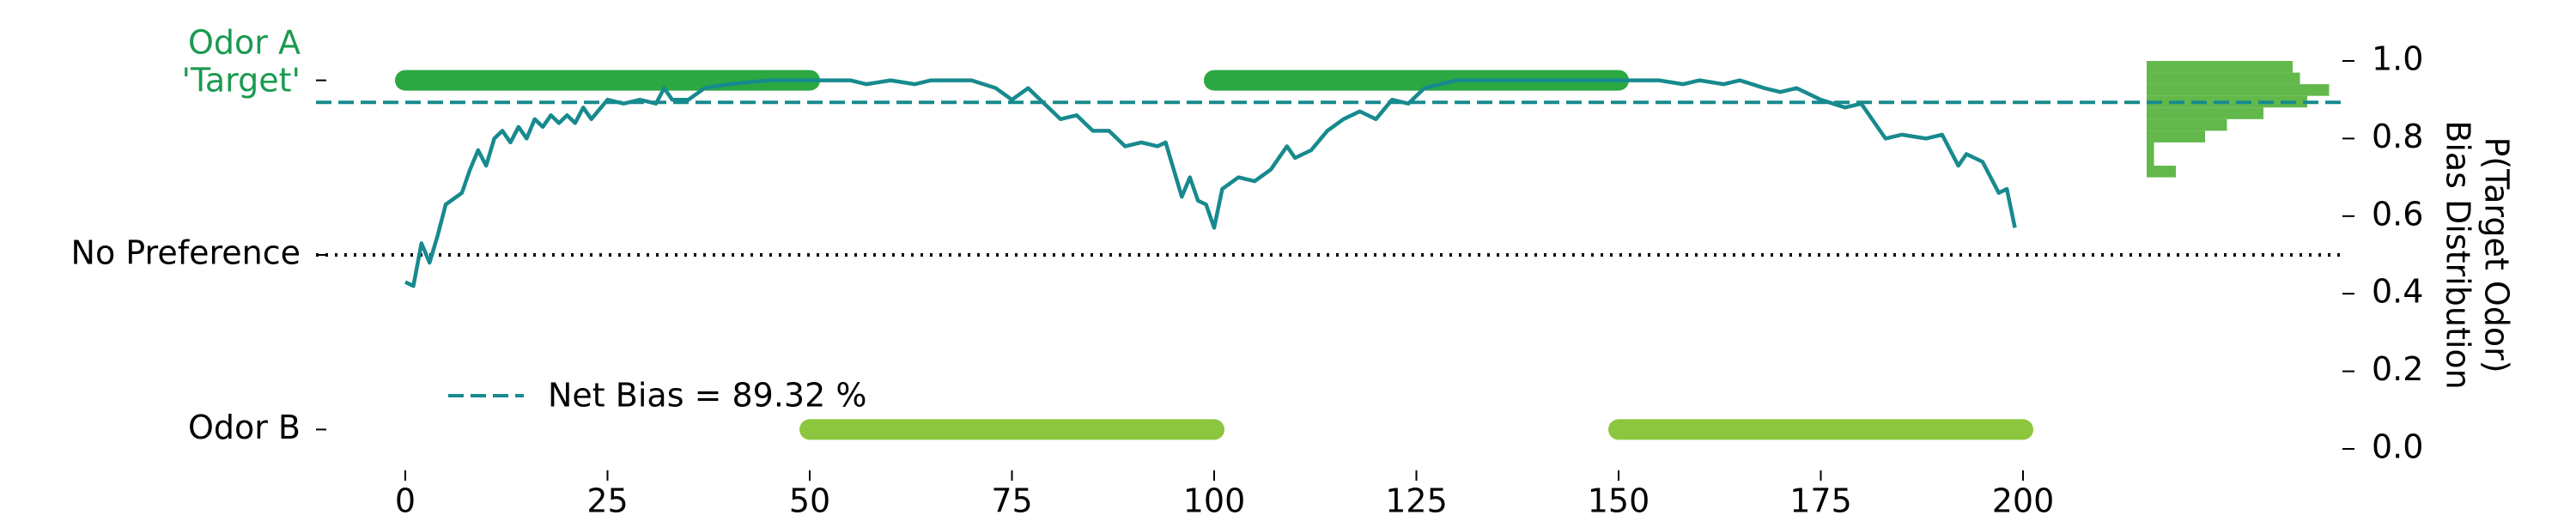 The height and width of the screenshot is (515, 2576). Describe the element at coordinates (2024, 498) in the screenshot. I see `x-tick-label: 200` at that location.